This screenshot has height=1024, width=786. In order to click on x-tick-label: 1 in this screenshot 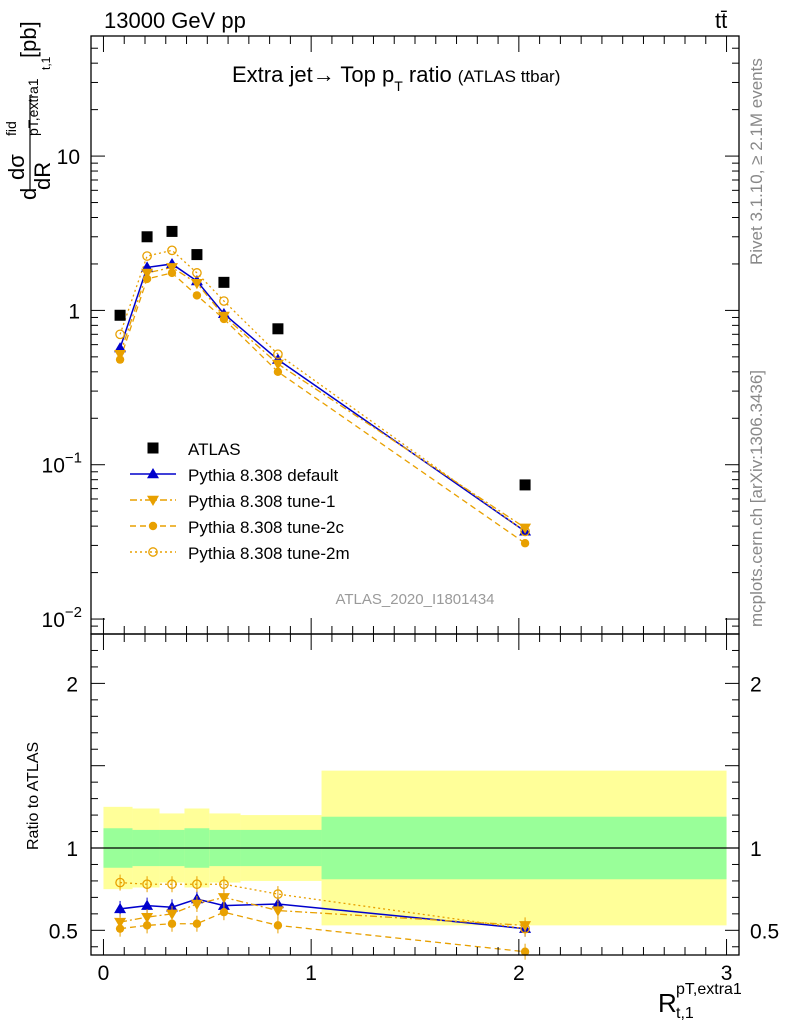, I will do `click(311, 973)`.